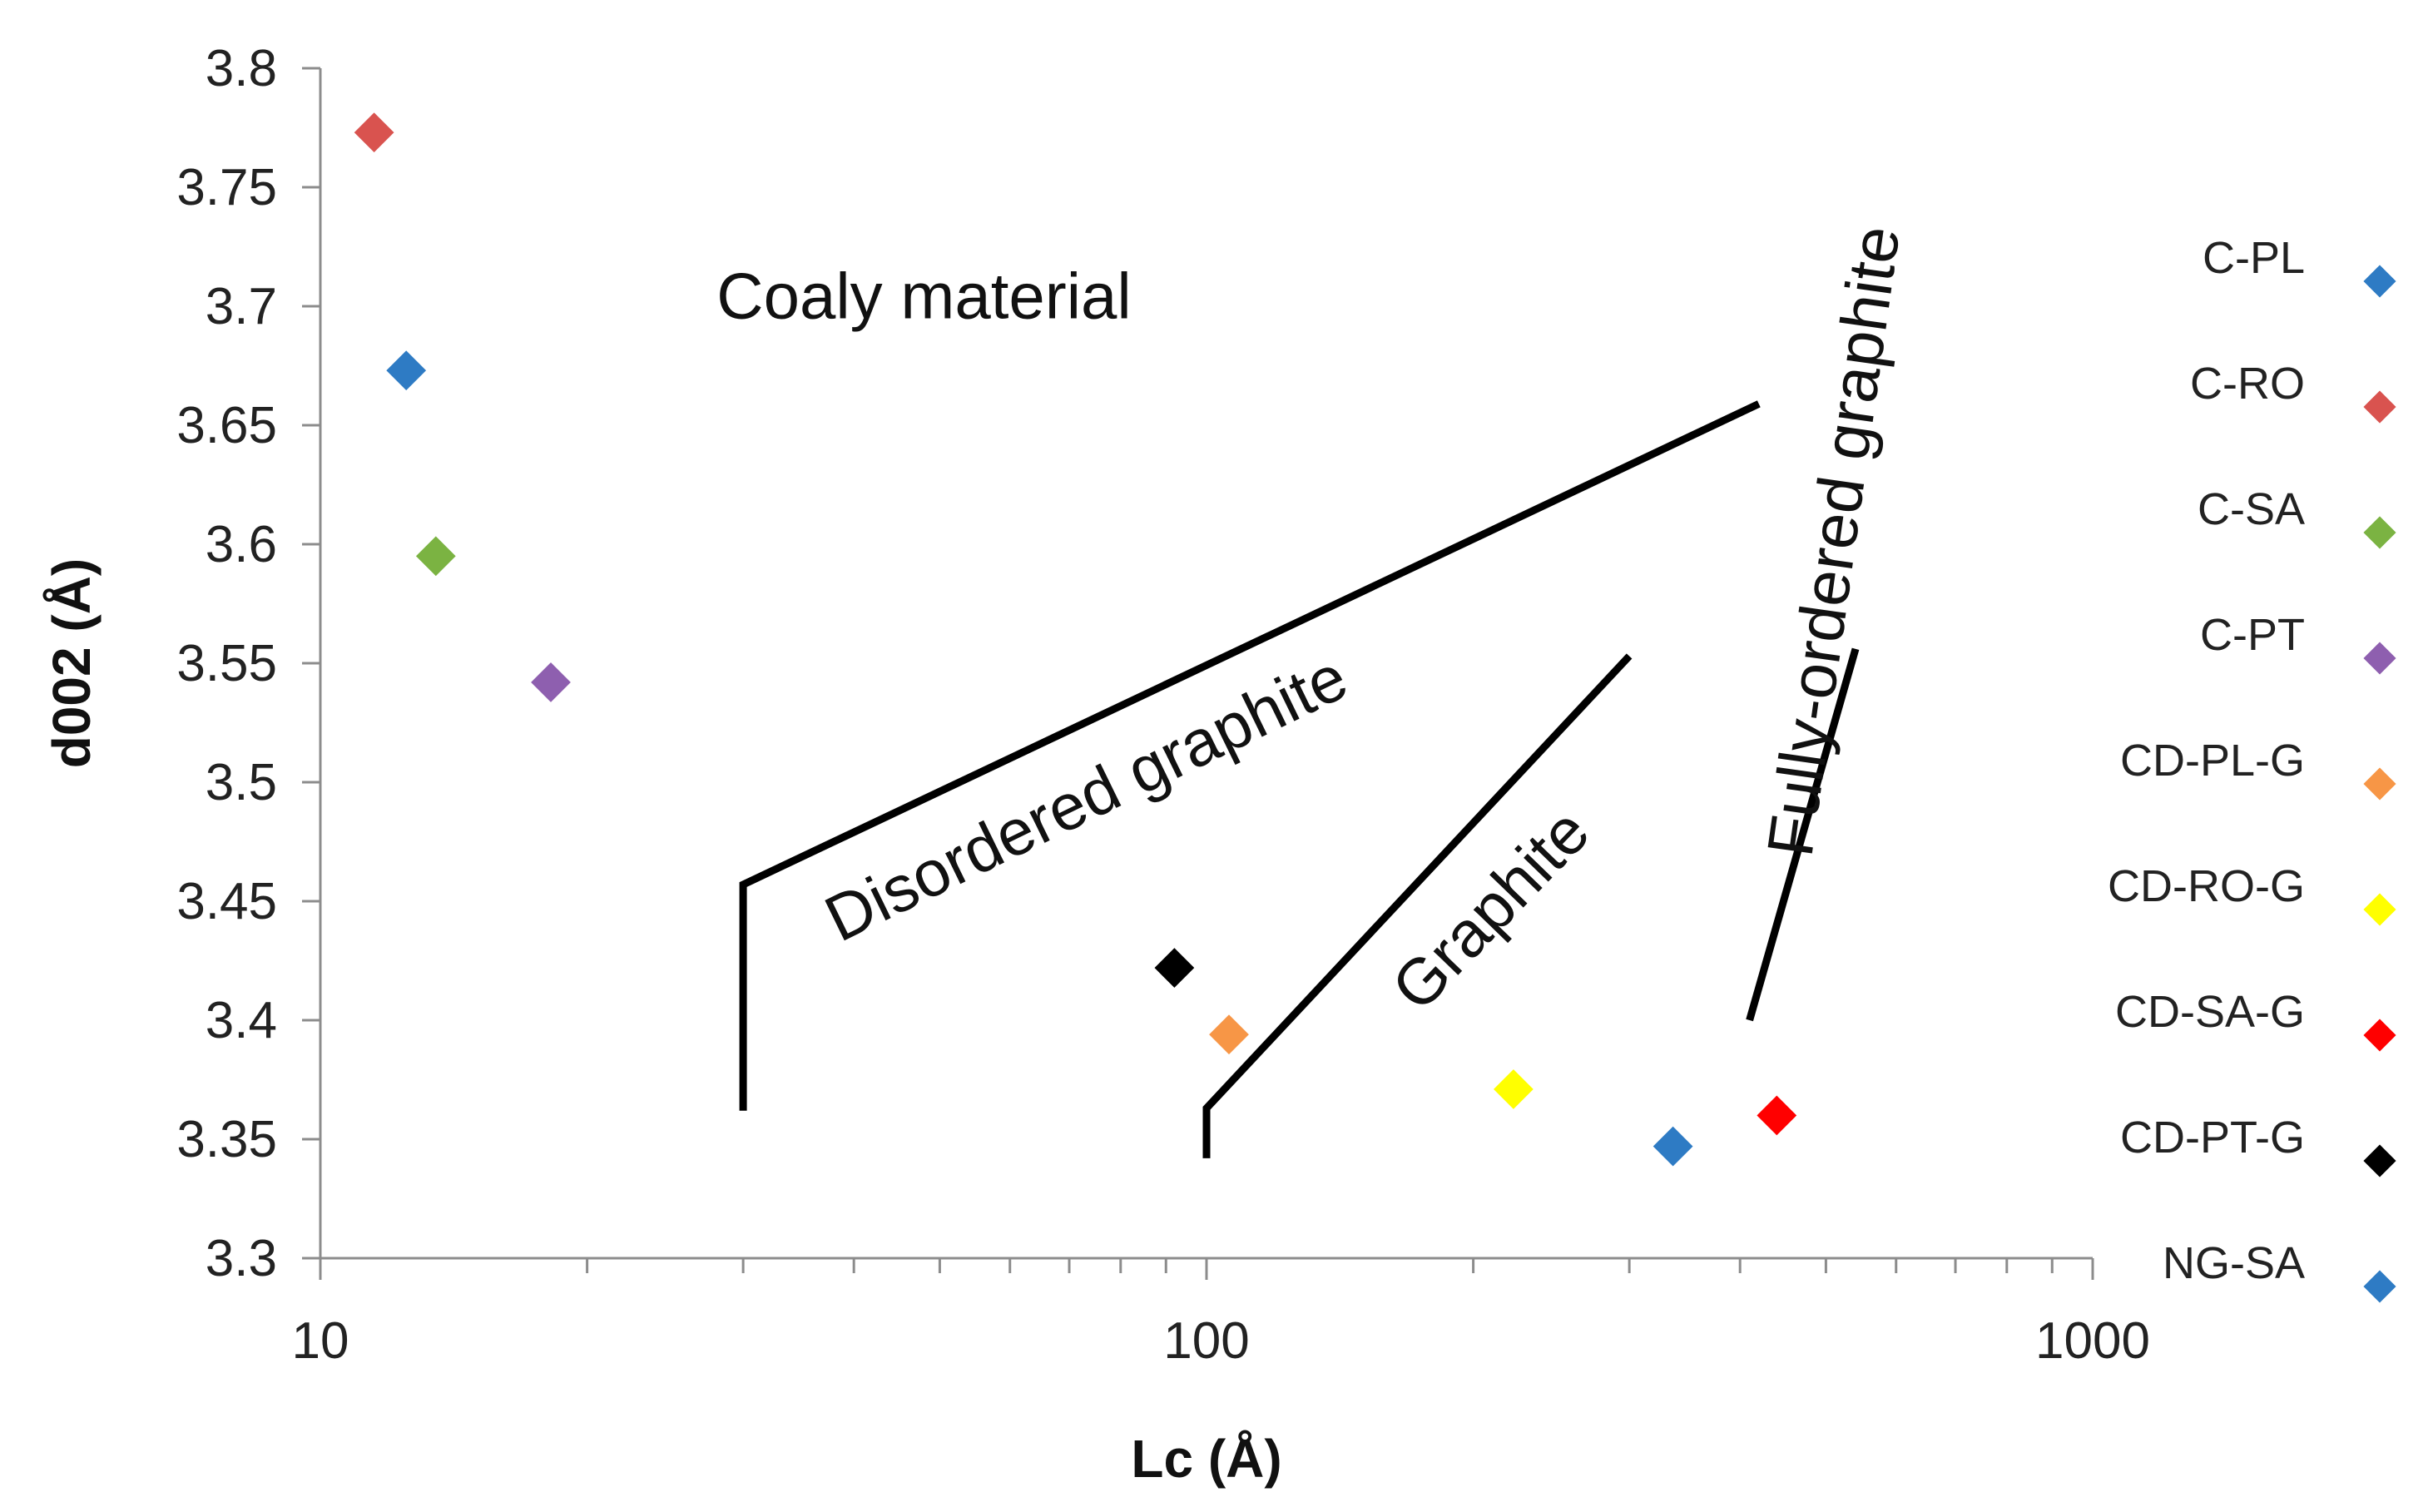 The width and height of the screenshot is (2433, 1512). What do you see at coordinates (436, 556) in the screenshot?
I see `data-point-c-sa` at bounding box center [436, 556].